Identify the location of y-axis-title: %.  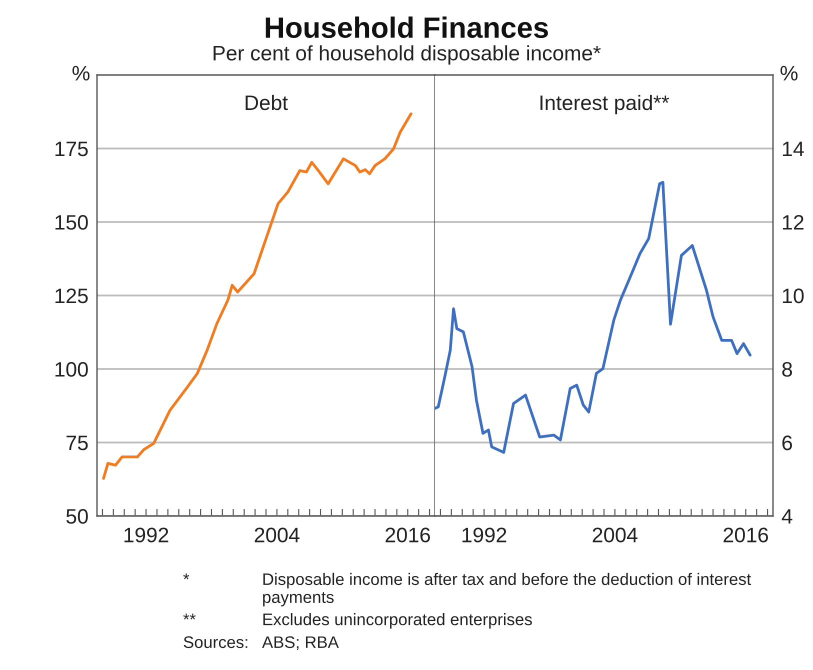
(81, 73).